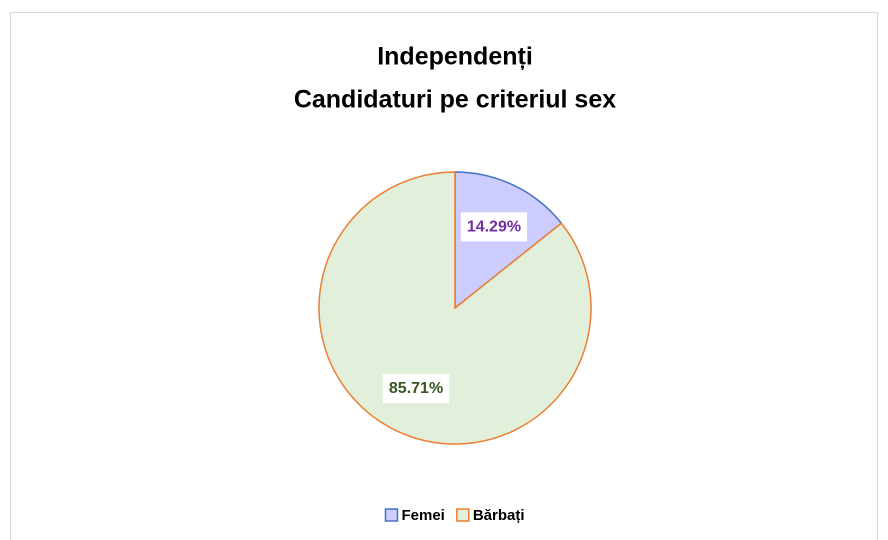 The height and width of the screenshot is (540, 888). I want to click on legend: Femei Bărbați, so click(454, 515).